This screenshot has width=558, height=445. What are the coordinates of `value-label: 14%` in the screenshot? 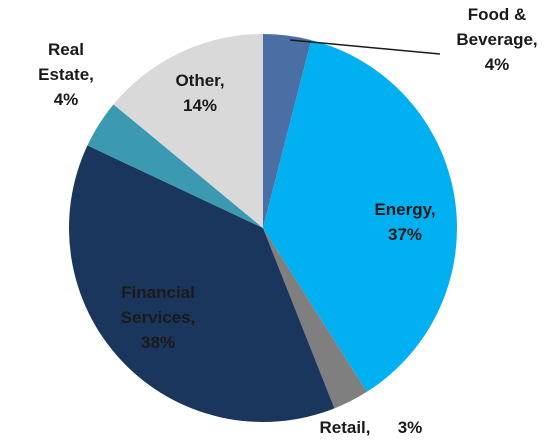 It's located at (200, 105).